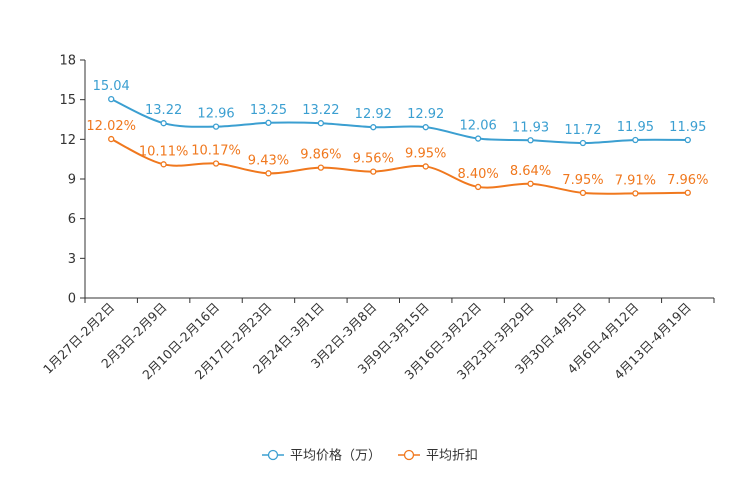 The height and width of the screenshot is (496, 744). I want to click on y-tick-label: 12, so click(67, 140).